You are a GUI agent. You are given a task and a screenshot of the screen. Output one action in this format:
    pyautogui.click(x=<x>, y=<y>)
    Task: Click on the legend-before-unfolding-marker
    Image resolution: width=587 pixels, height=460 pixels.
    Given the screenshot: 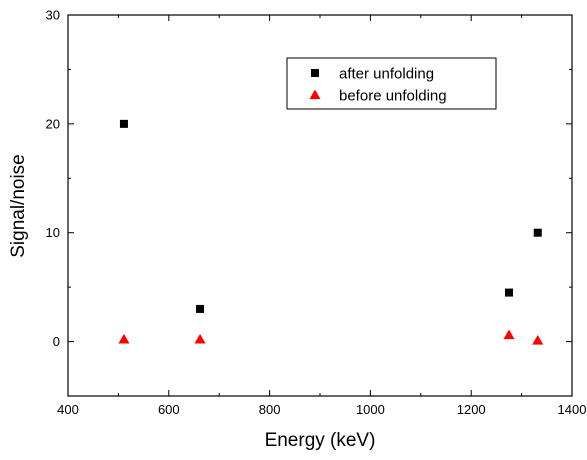 What is the action you would take?
    pyautogui.click(x=315, y=94)
    